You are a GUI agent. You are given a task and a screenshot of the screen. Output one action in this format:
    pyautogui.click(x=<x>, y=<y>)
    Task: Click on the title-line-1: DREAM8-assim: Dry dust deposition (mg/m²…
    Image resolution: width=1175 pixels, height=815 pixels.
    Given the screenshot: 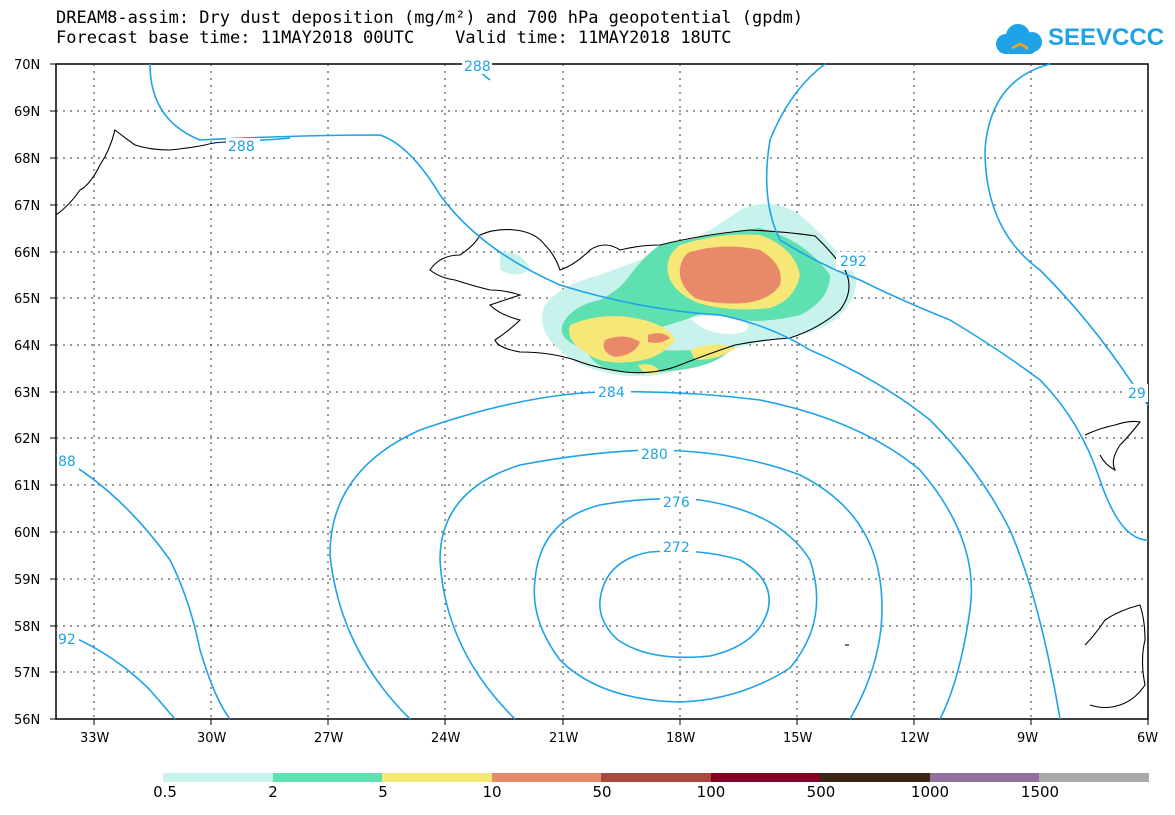 What is the action you would take?
    pyautogui.click(x=430, y=18)
    